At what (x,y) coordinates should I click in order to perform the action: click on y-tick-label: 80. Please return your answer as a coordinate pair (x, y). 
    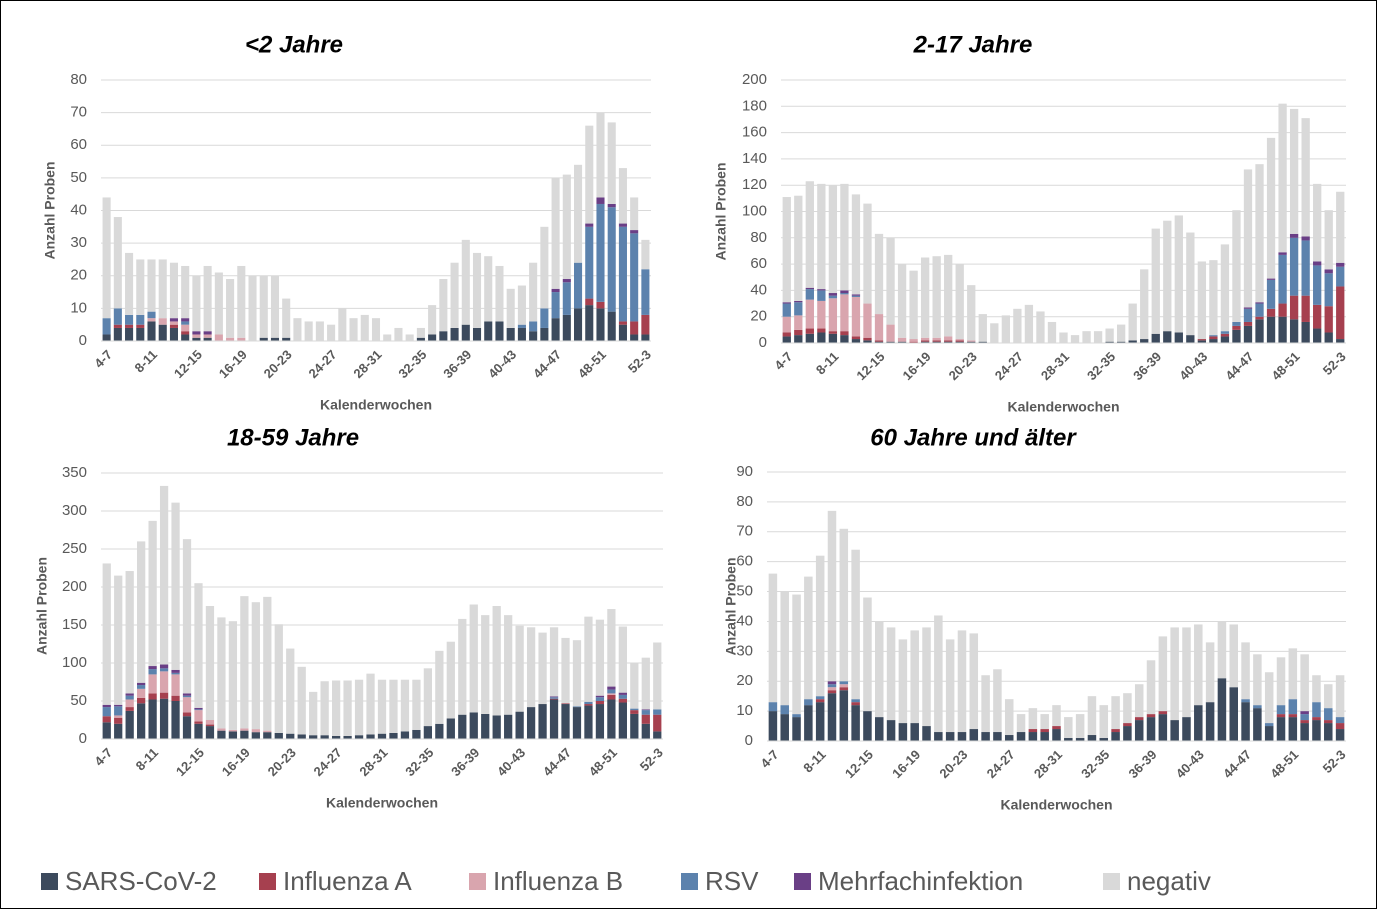
    Looking at the image, I should click on (744, 501).